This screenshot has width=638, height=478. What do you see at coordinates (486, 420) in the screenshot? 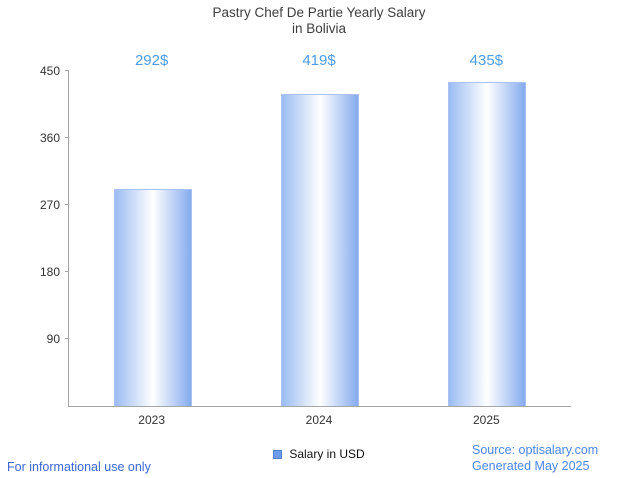
I see `x-axis-label: 2025` at bounding box center [486, 420].